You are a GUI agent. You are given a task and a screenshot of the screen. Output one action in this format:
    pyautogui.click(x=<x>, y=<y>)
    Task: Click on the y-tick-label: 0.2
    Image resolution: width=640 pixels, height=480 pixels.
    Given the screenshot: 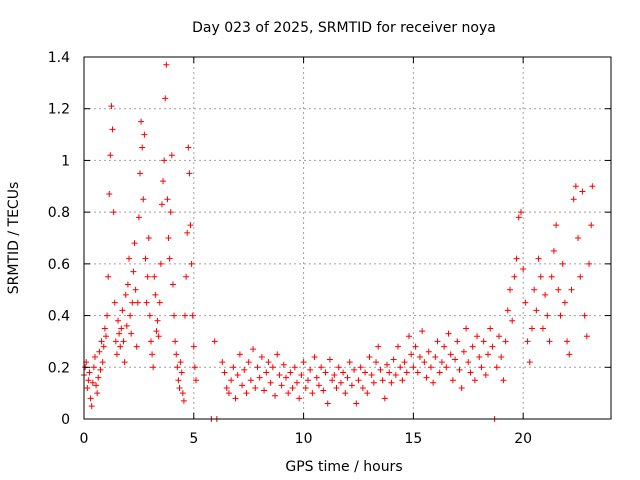 What is the action you would take?
    pyautogui.click(x=59, y=368)
    